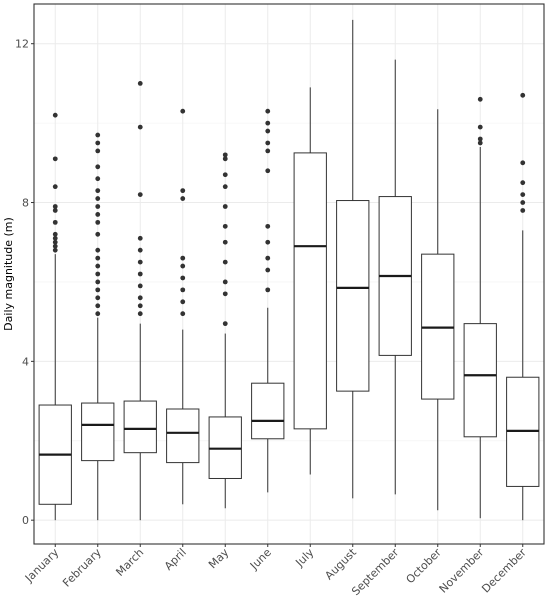 This screenshot has height=599, width=550. What do you see at coordinates (8, 274) in the screenshot?
I see `y-axis-title: Daily magnitude (m)` at bounding box center [8, 274].